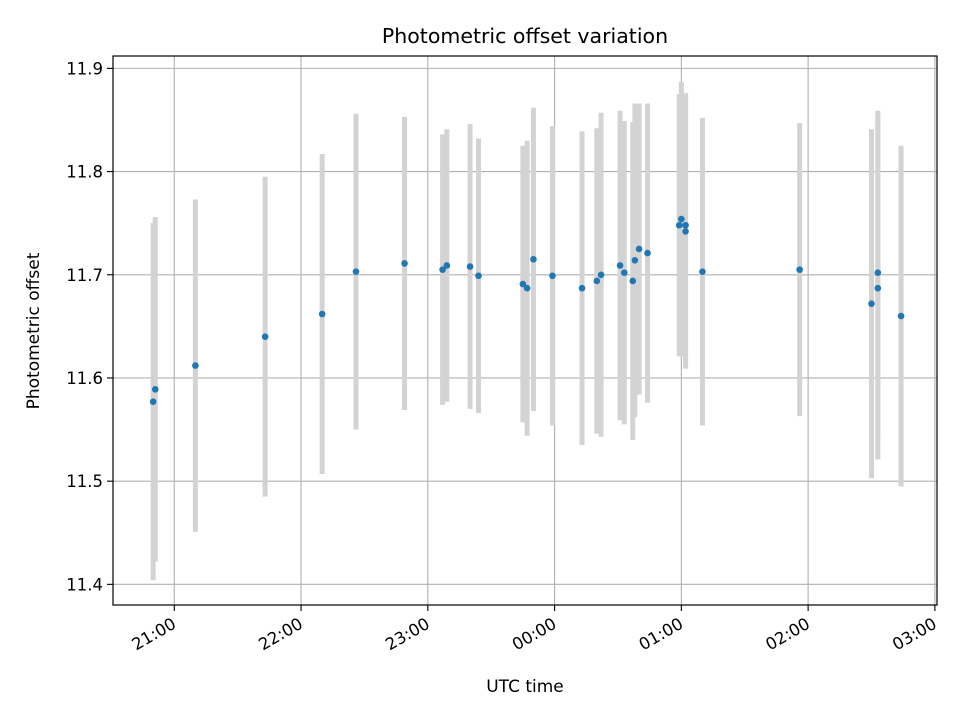 The image size is (960, 725). I want to click on y-tick-label: 11.5, so click(84, 481).